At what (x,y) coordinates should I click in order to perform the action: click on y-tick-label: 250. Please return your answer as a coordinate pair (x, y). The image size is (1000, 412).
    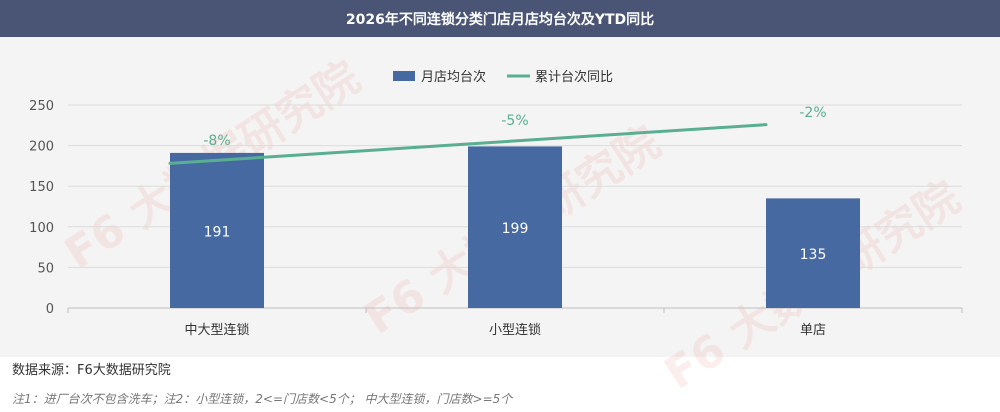
    Looking at the image, I should click on (41, 106).